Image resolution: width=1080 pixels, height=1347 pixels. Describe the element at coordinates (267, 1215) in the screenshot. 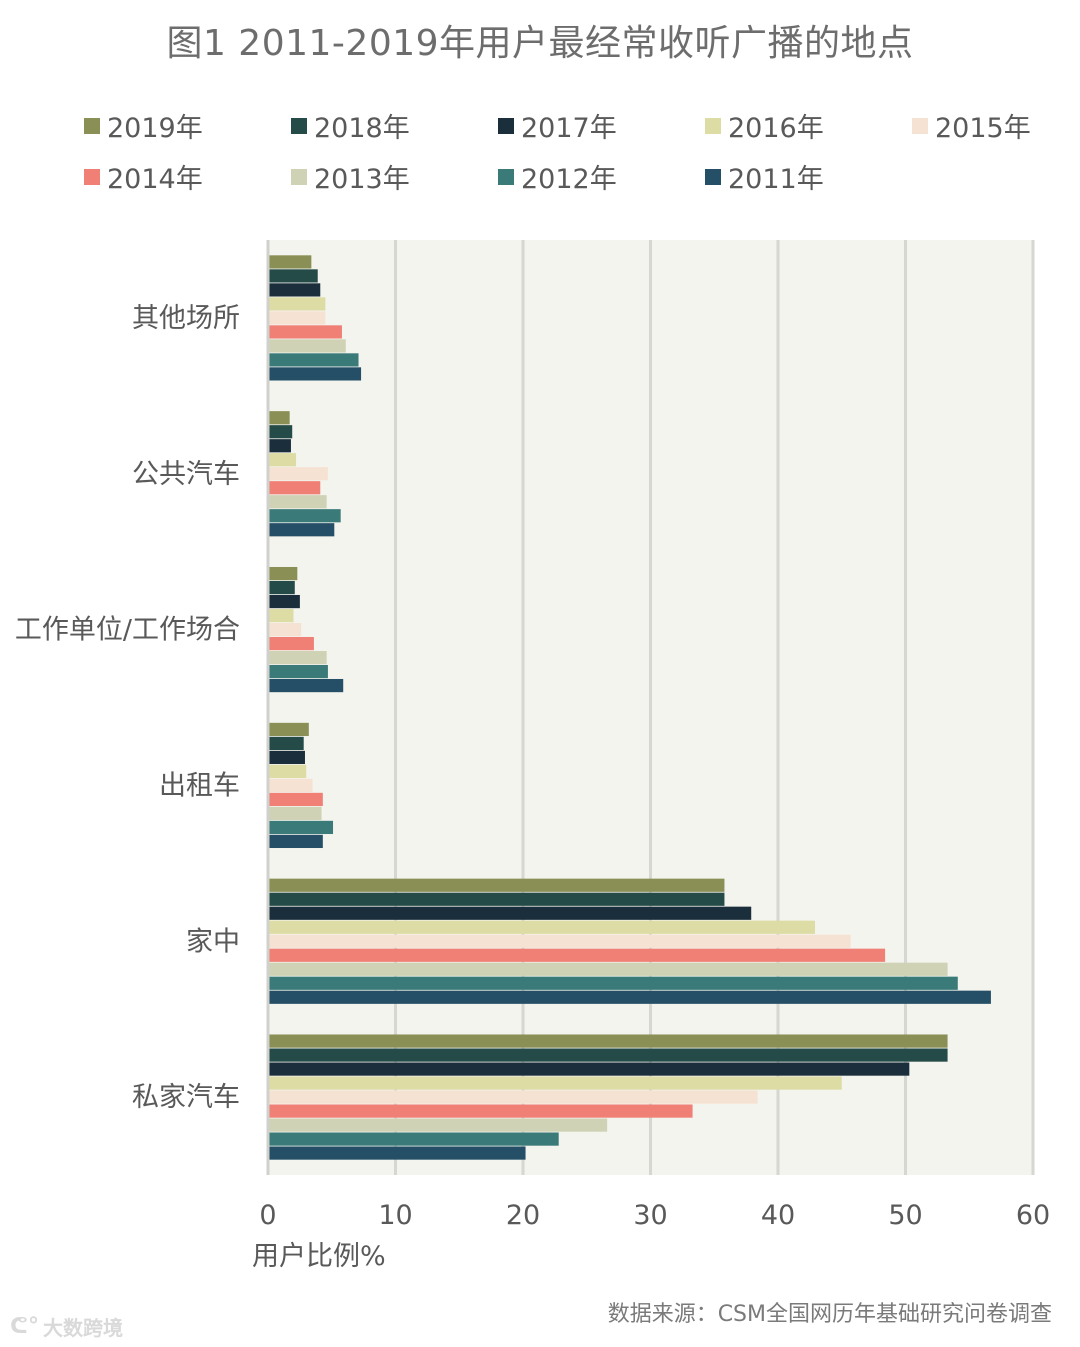

I see `x-tick-label: 0` at that location.